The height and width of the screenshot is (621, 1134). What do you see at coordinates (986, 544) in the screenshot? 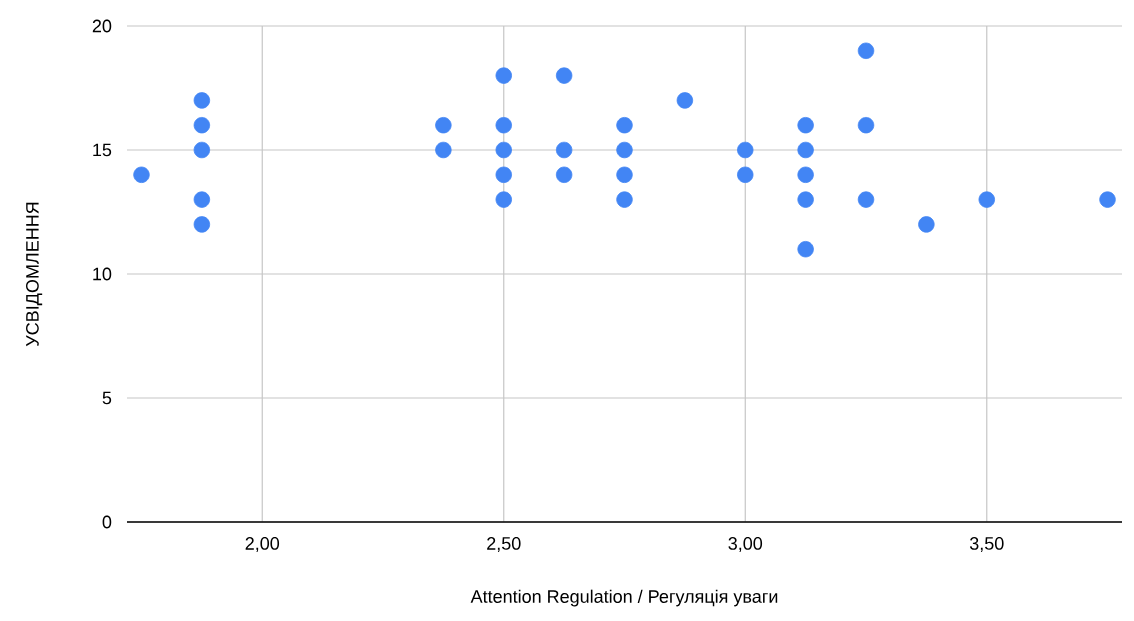
I see `x-tick-label: 3,50` at bounding box center [986, 544].